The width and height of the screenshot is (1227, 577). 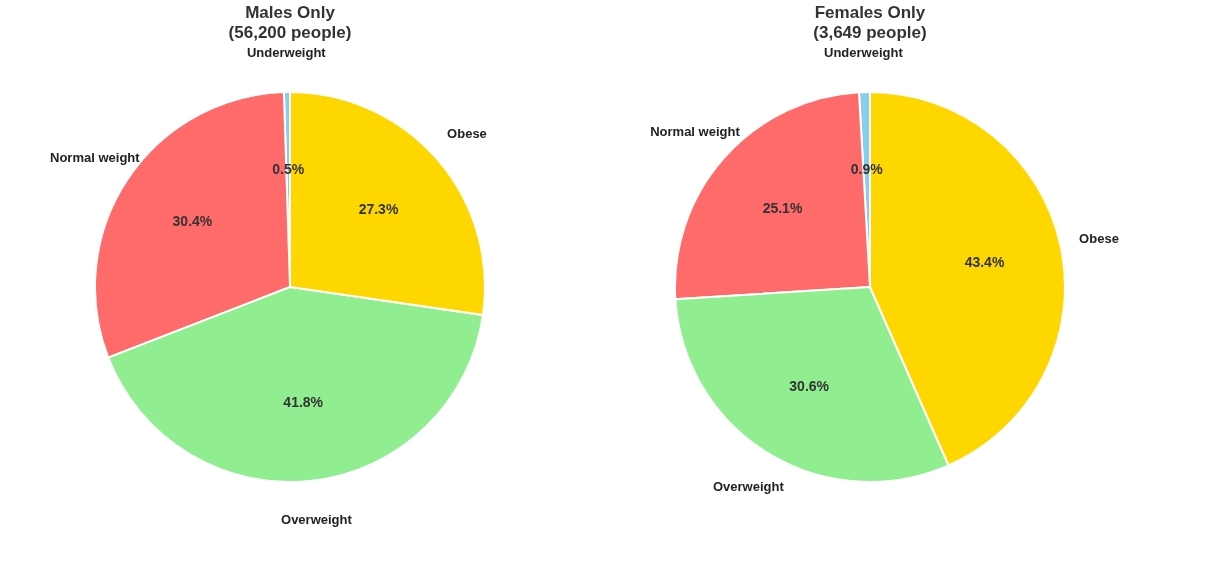 What do you see at coordinates (870, 32) in the screenshot?
I see `chart-subtitle: (3,649 people)` at bounding box center [870, 32].